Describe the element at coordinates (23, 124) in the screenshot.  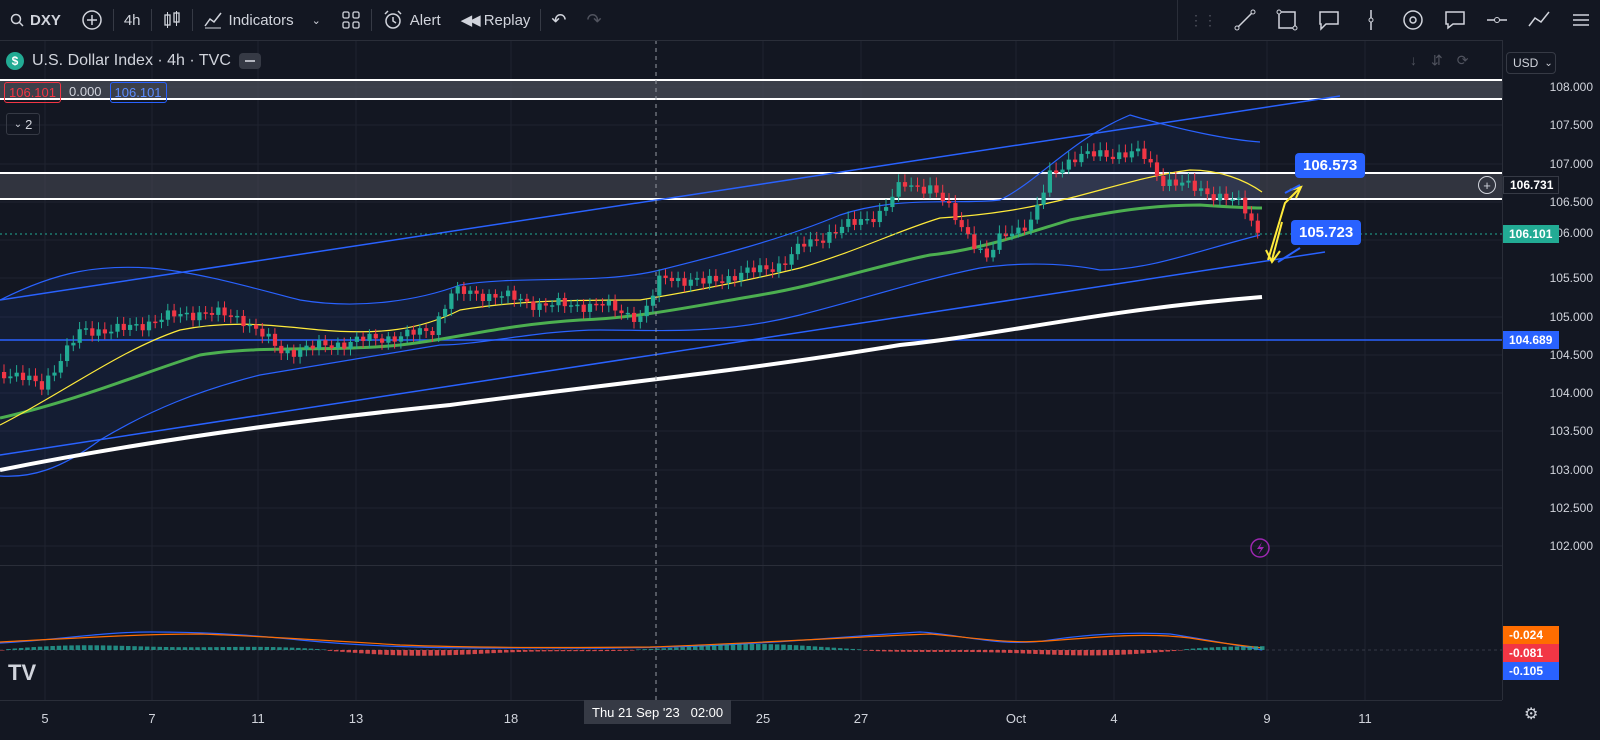
I see `indicators-collapsed-toggle: ⌄ 2` at that location.